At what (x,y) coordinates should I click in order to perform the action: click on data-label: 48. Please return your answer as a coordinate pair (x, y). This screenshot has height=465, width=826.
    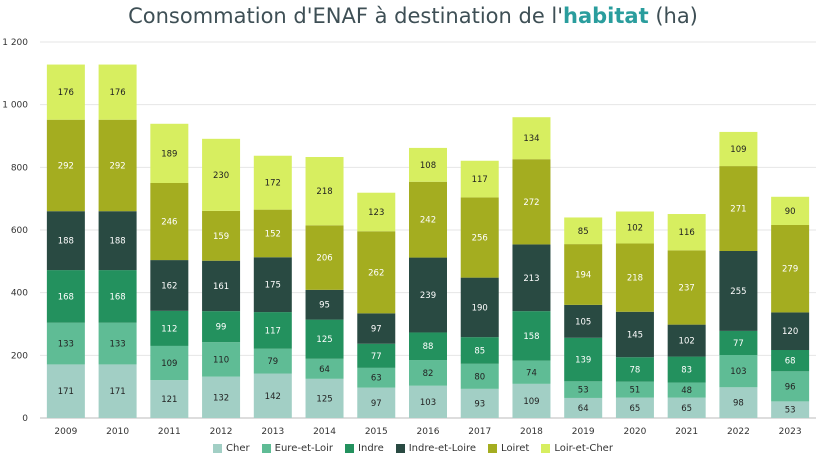
    Looking at the image, I should click on (686, 391).